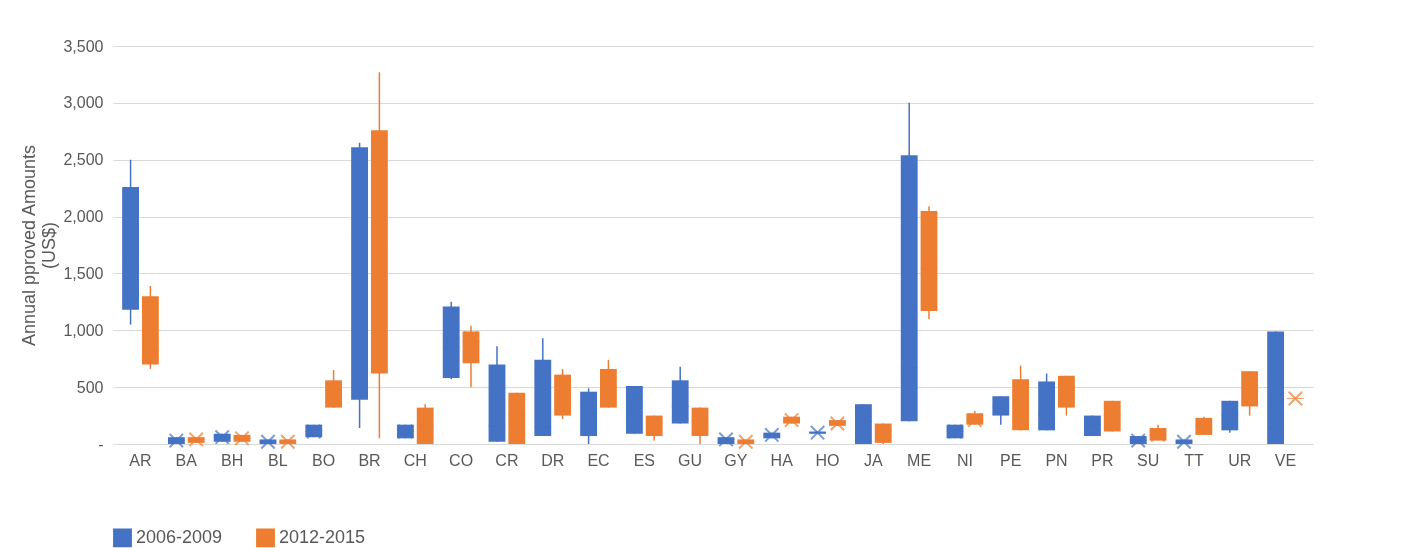 Image resolution: width=1417 pixels, height=548 pixels. Describe the element at coordinates (507, 460) in the screenshot. I see `x-tick-label: CR` at that location.